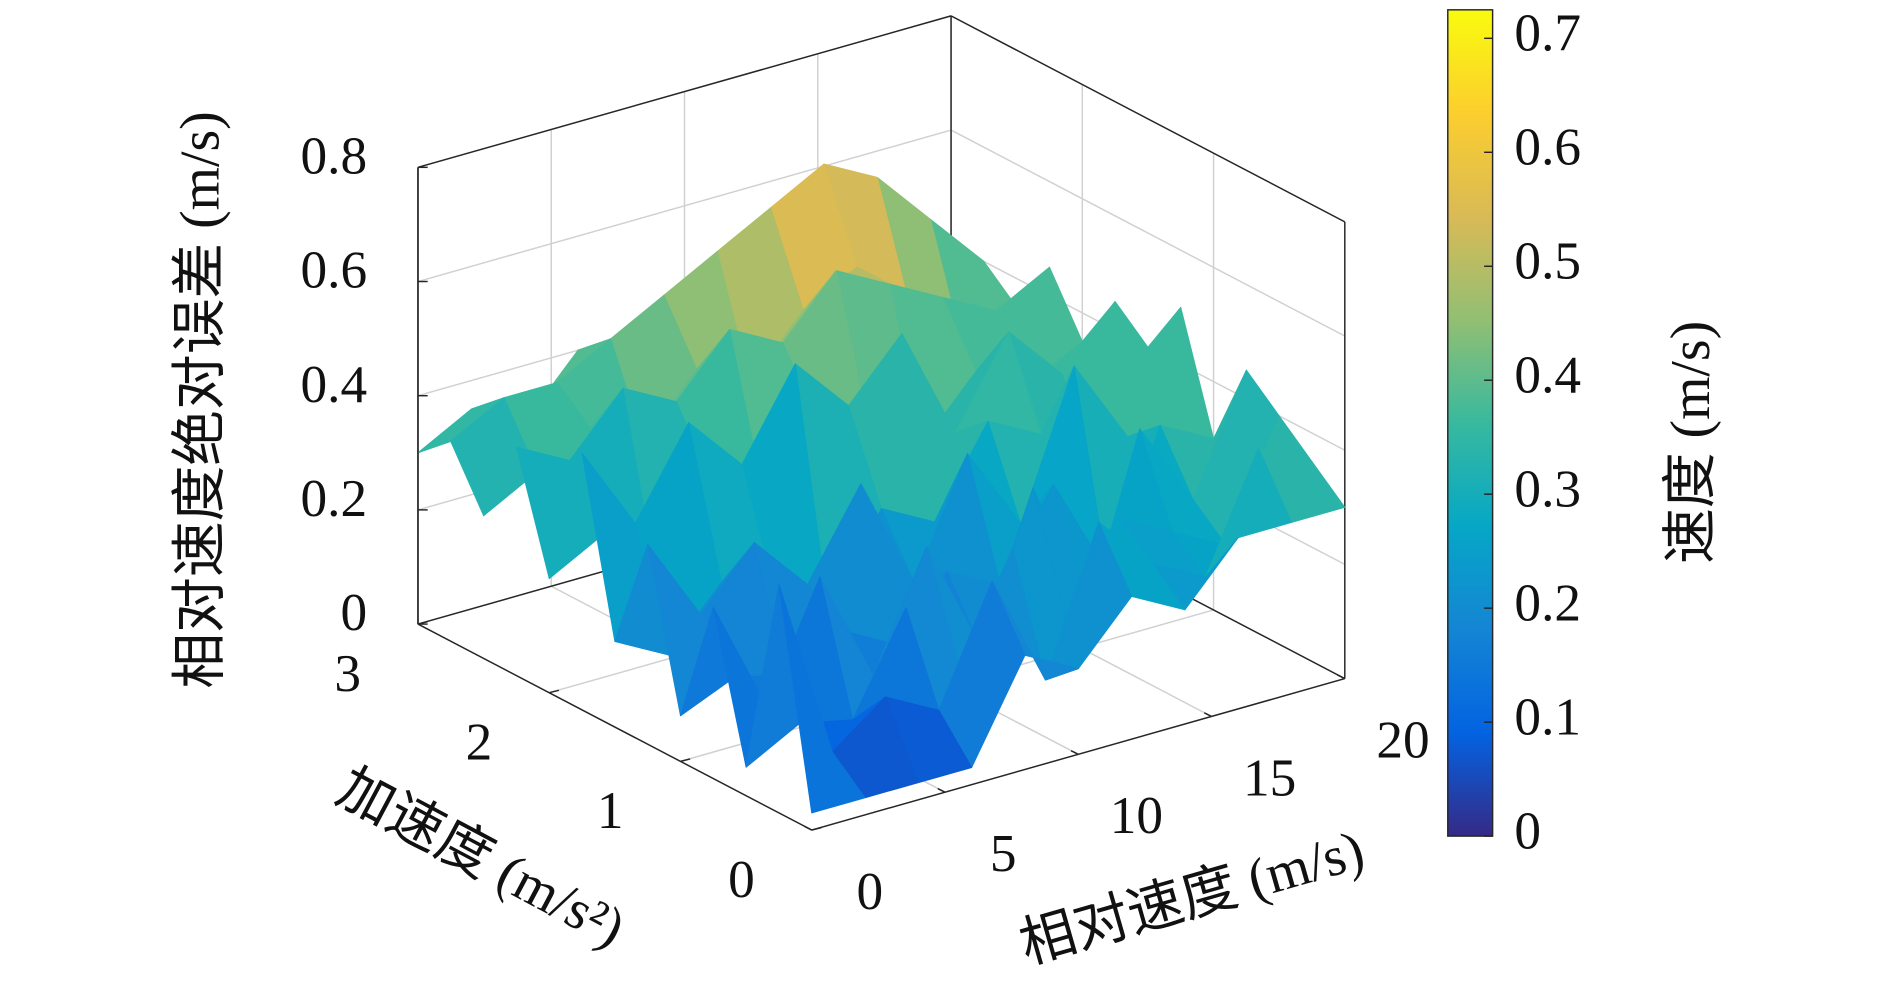  What do you see at coordinates (333, 384) in the screenshot?
I see `z-tick-label: 0.4` at bounding box center [333, 384].